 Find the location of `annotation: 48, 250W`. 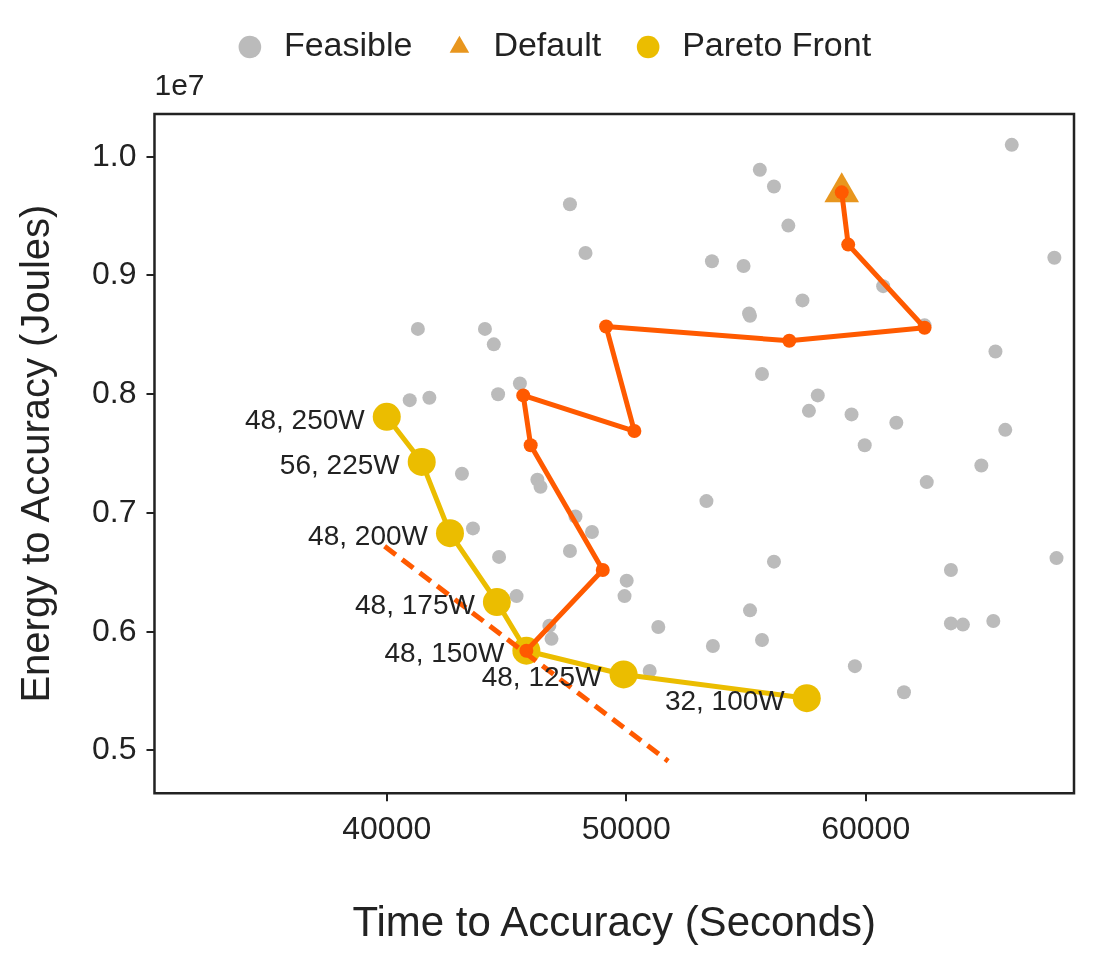

annotation: 48, 250W is located at coordinates (305, 419).